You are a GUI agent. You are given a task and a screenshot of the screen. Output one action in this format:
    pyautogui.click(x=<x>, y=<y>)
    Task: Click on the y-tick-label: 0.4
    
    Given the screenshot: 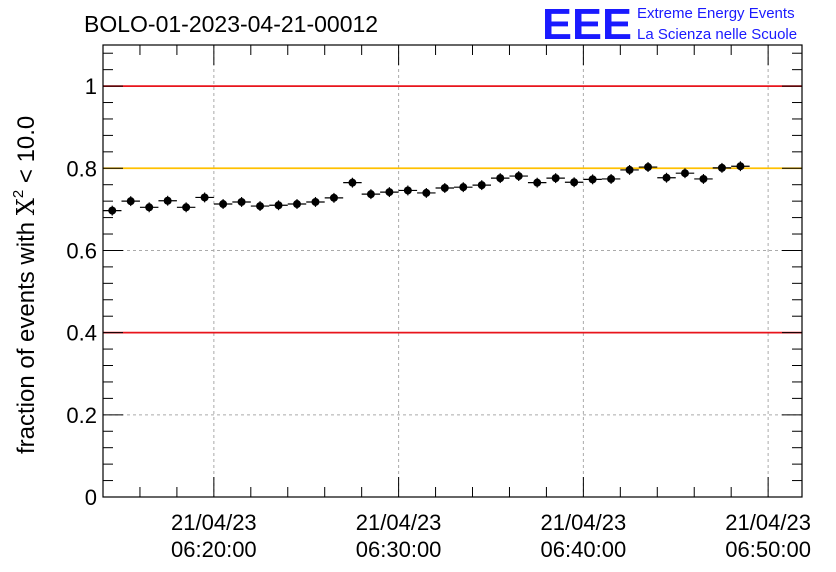 What is the action you would take?
    pyautogui.click(x=81, y=333)
    